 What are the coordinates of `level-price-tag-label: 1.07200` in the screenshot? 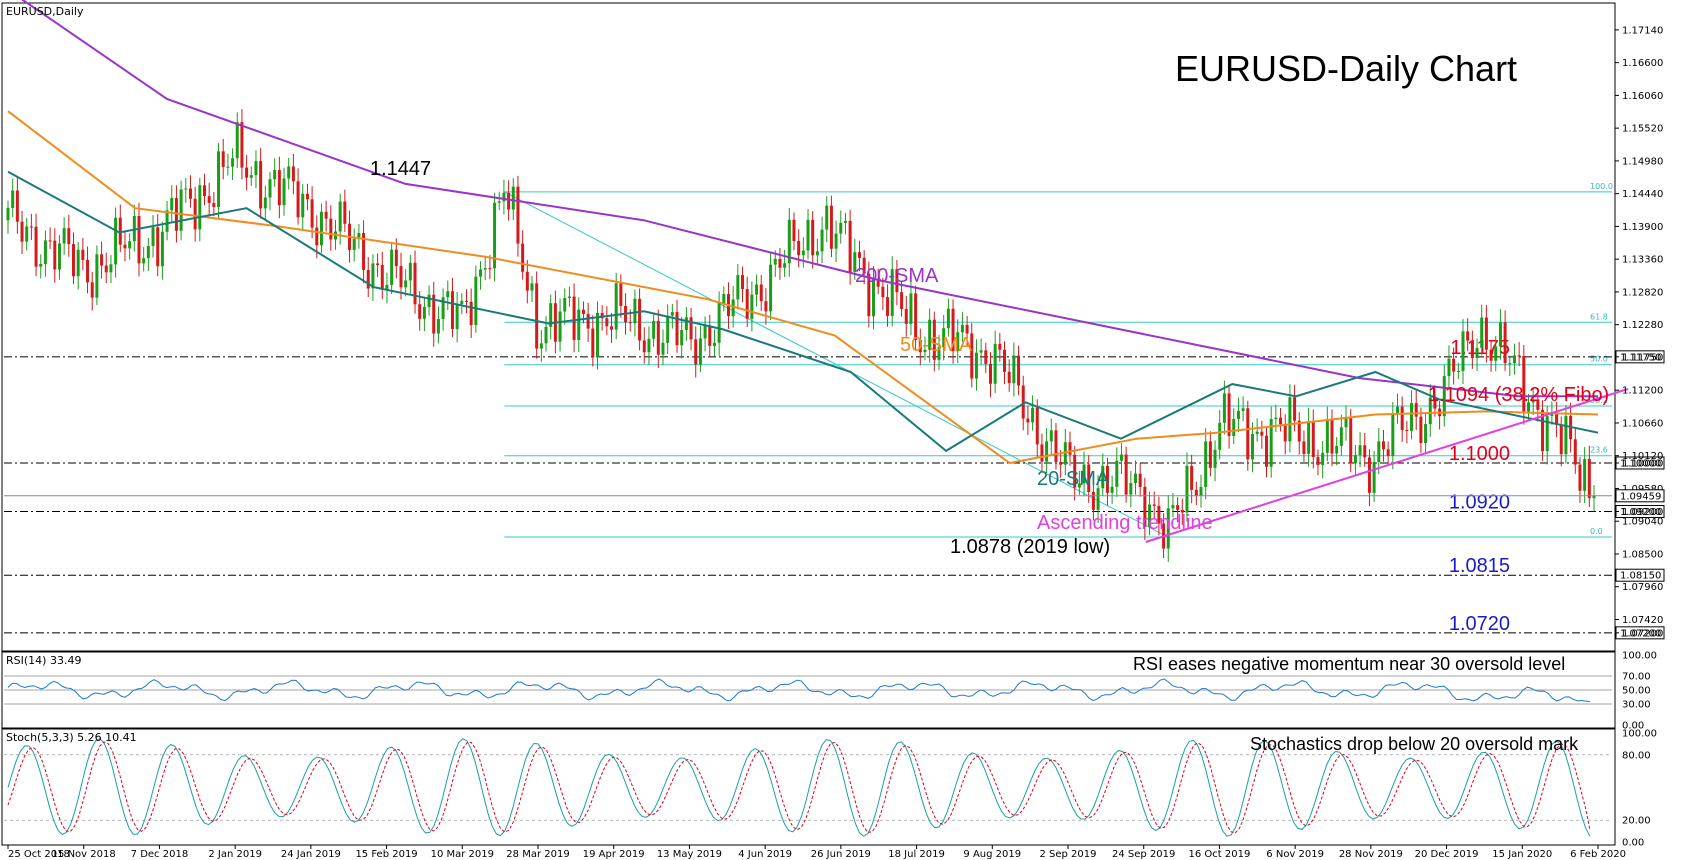 It's located at (1640, 633).